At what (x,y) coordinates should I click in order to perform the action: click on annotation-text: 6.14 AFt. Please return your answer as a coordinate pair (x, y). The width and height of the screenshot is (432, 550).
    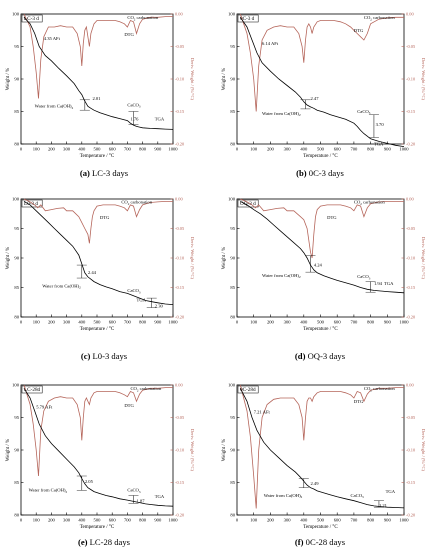
    Looking at the image, I should click on (270, 43).